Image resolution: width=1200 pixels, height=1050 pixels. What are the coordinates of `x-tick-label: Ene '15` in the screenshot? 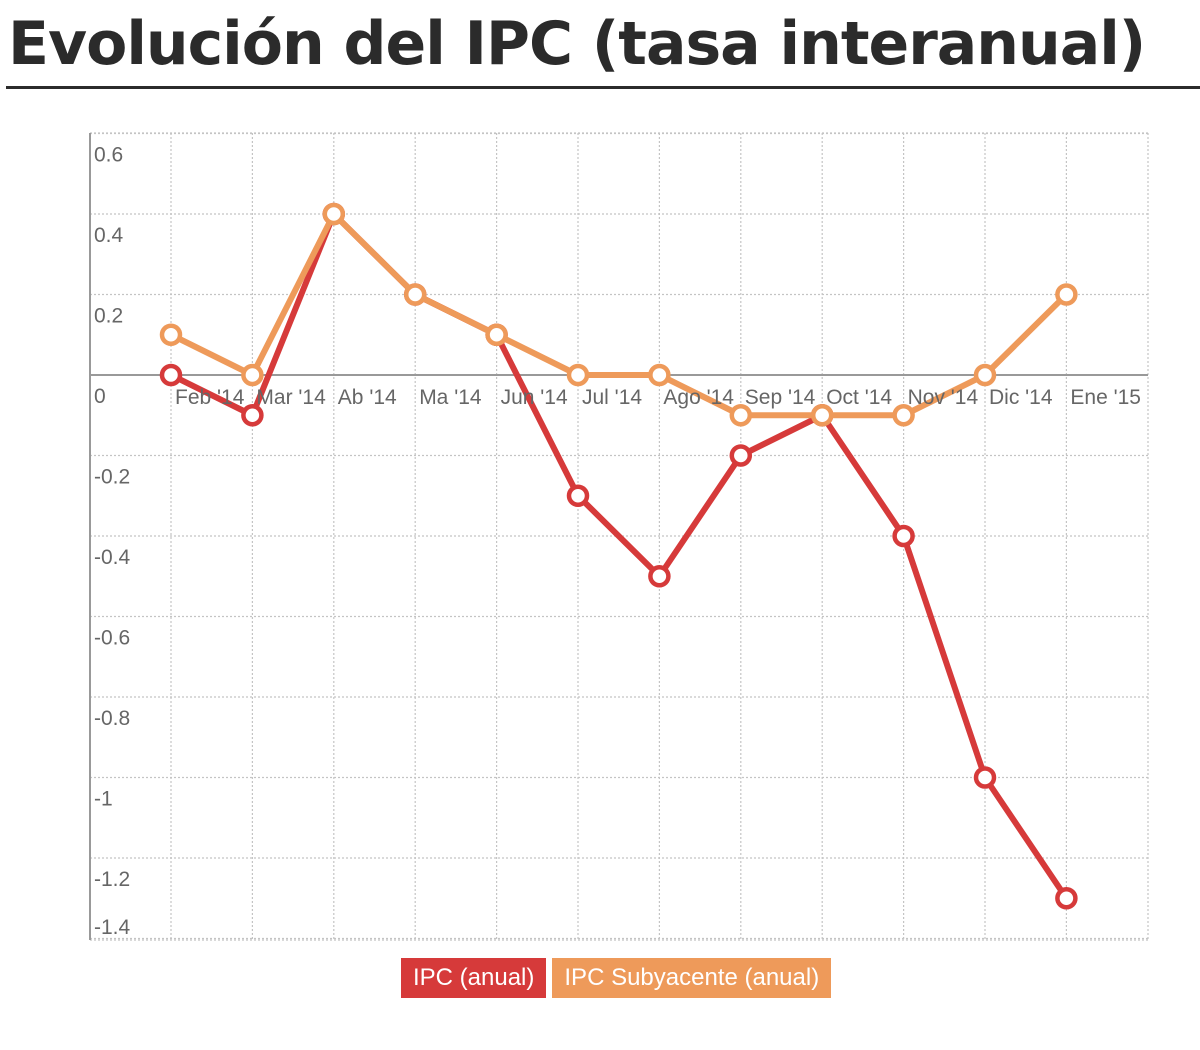 It's located at (1105, 397).